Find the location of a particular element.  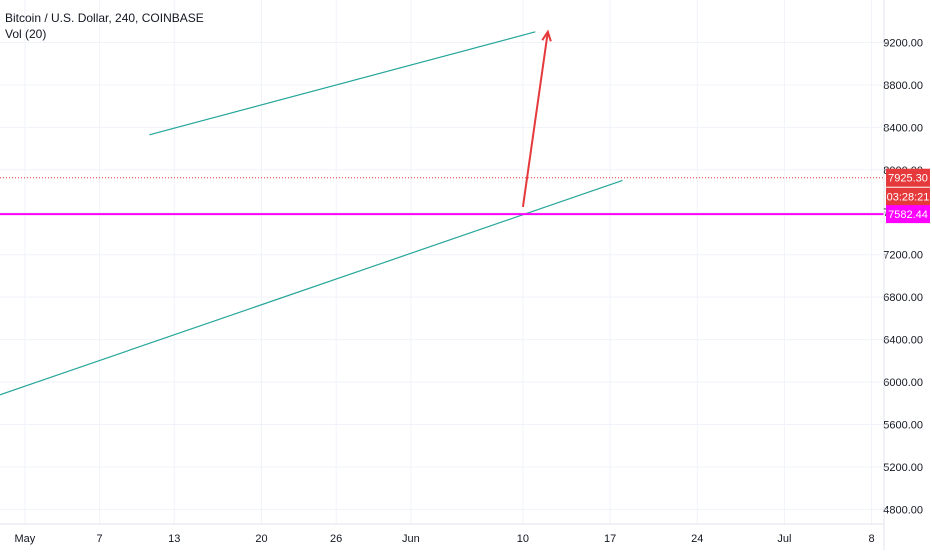

y-tick-label: 6000.00 is located at coordinates (903, 383).